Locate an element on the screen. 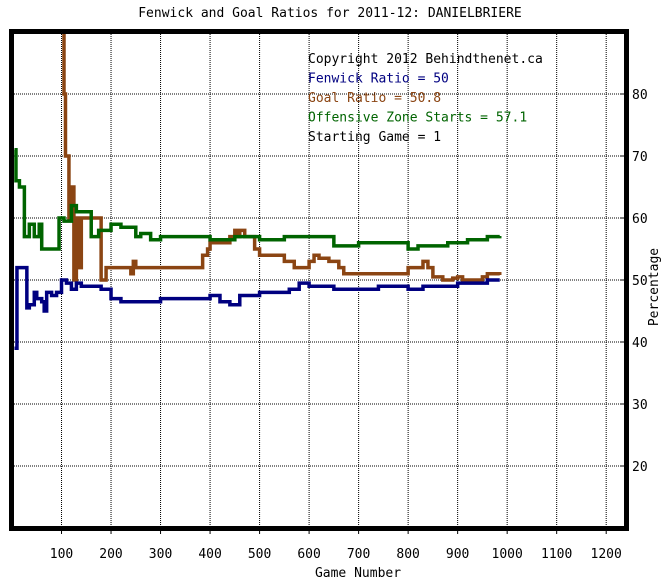 This screenshot has width=665, height=580. x-tick-label: 400 is located at coordinates (209, 554).